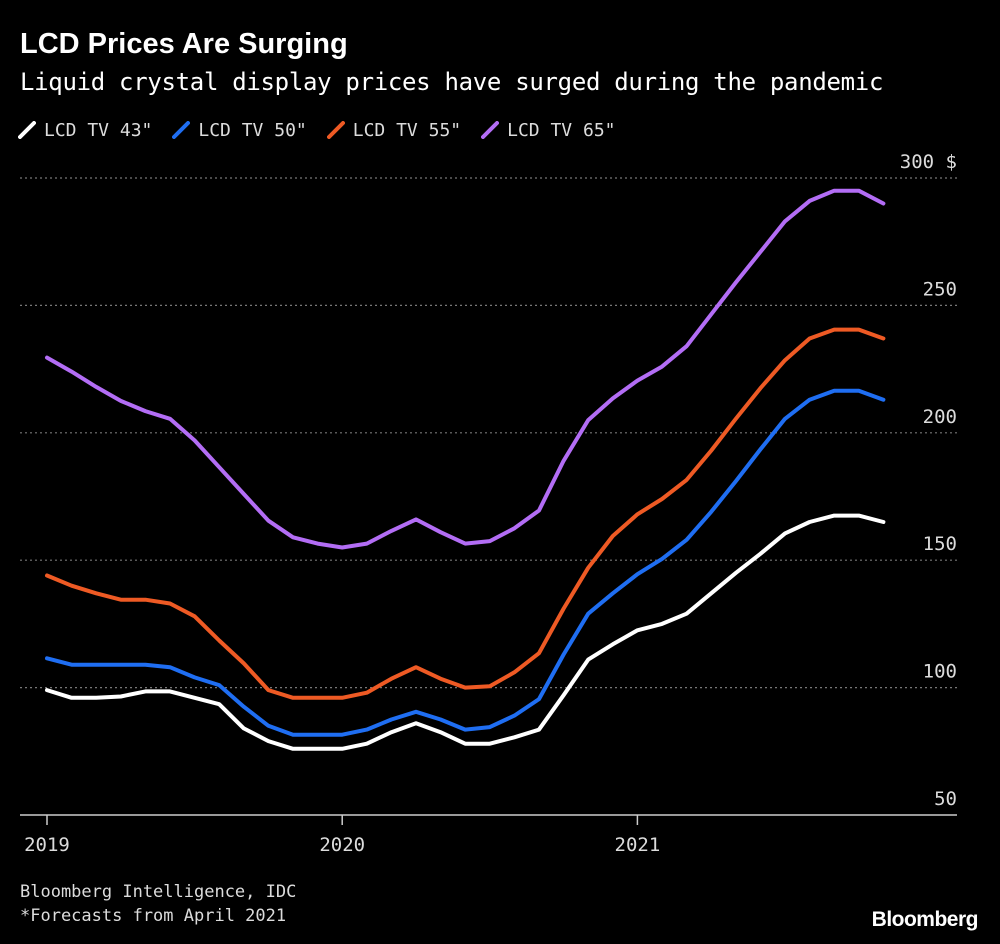 Image resolution: width=1000 pixels, height=944 pixels. What do you see at coordinates (407, 130) in the screenshot?
I see `legend-label-55: LCD TV 55"` at bounding box center [407, 130].